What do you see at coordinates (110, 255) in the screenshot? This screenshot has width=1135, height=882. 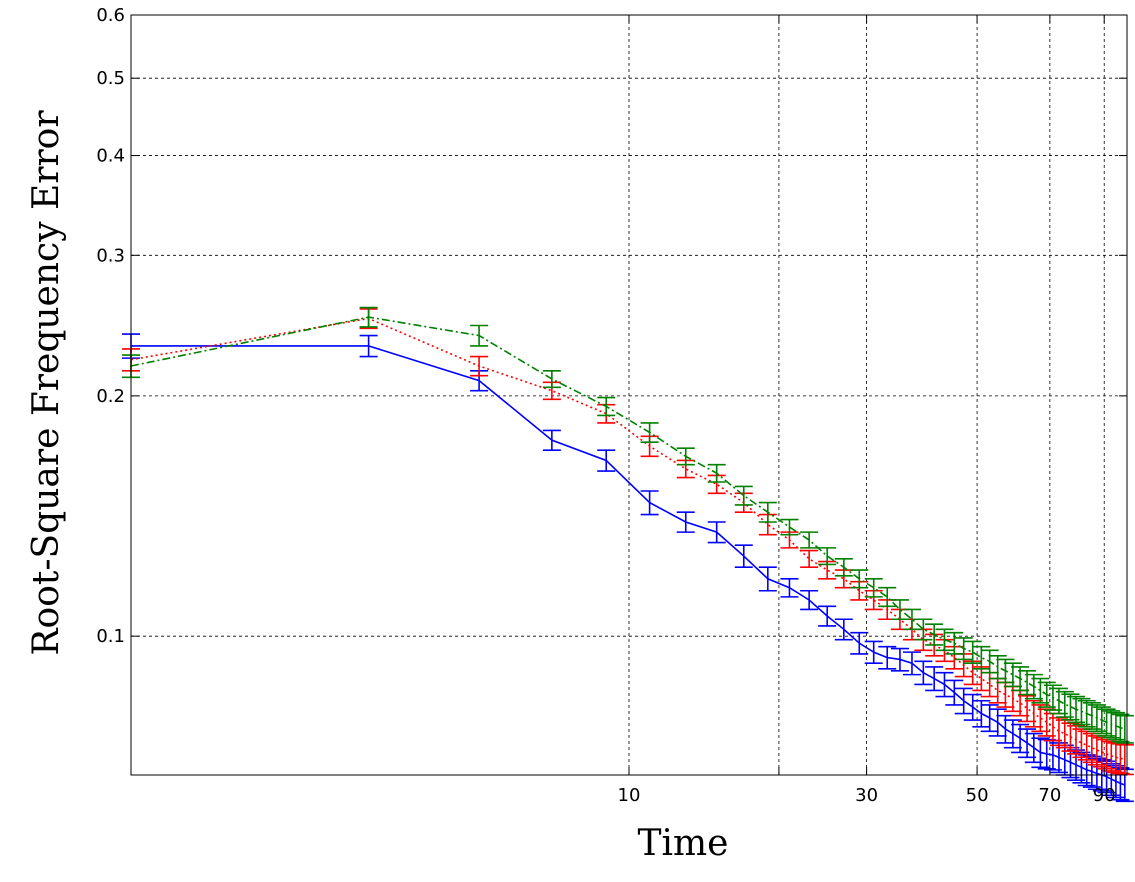 I see `y-tick-label: 0.3` at bounding box center [110, 255].